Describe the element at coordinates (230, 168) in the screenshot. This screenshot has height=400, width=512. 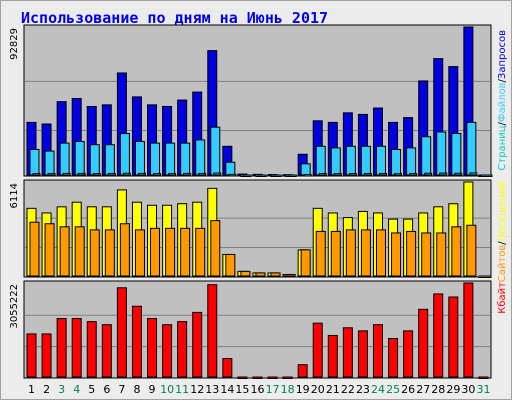
I see `bar-requests-Файлов-14` at that location.